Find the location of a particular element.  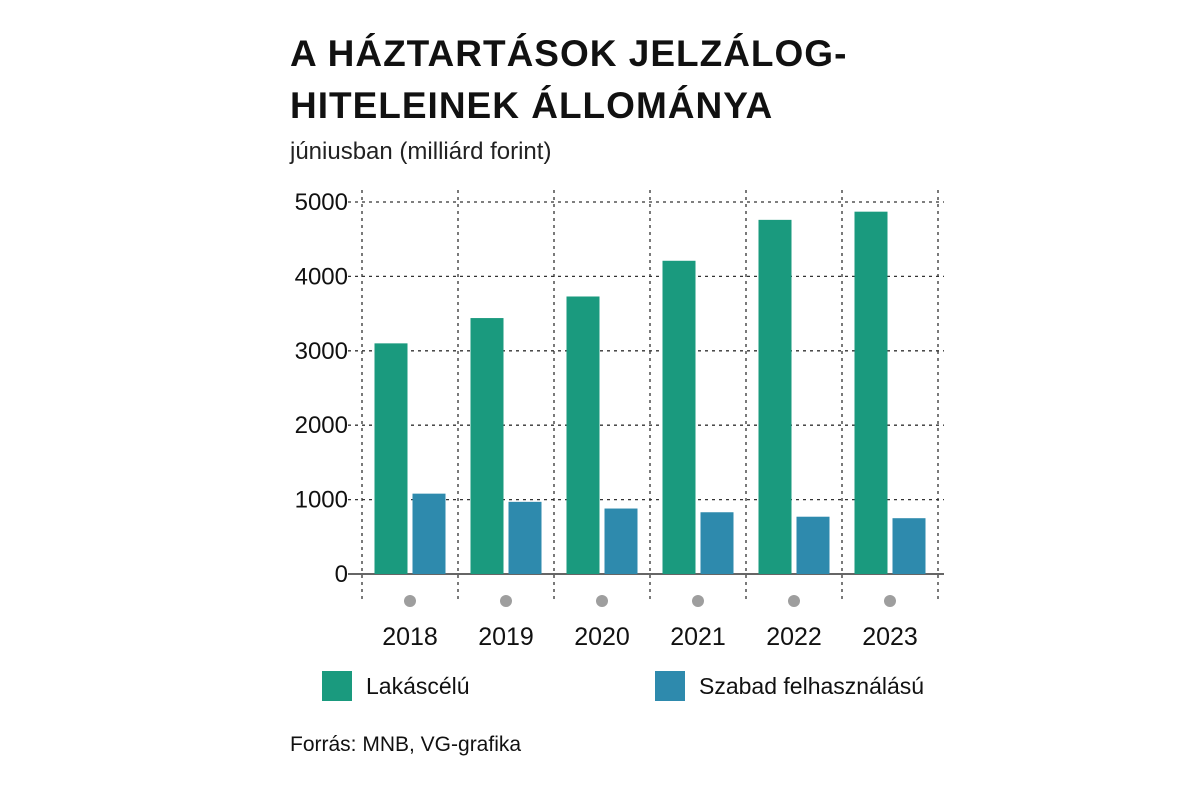

x-tick-label: 2019 is located at coordinates (506, 637).